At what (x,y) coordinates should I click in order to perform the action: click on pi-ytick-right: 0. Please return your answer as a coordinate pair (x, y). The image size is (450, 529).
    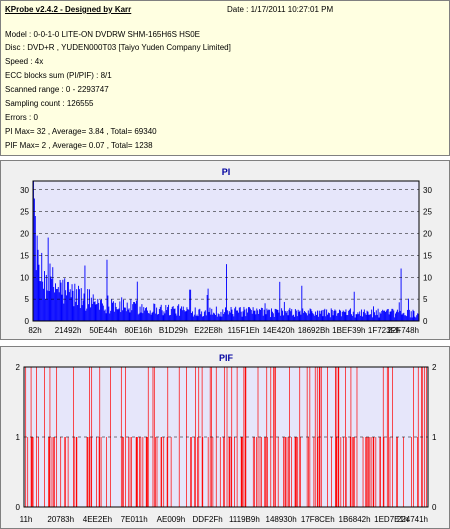
    Looking at the image, I should click on (425, 321).